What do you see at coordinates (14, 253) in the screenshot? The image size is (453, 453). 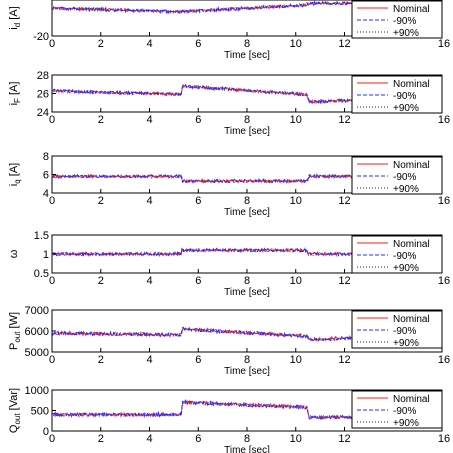 I see `y-axis-label: ω` at bounding box center [14, 253].